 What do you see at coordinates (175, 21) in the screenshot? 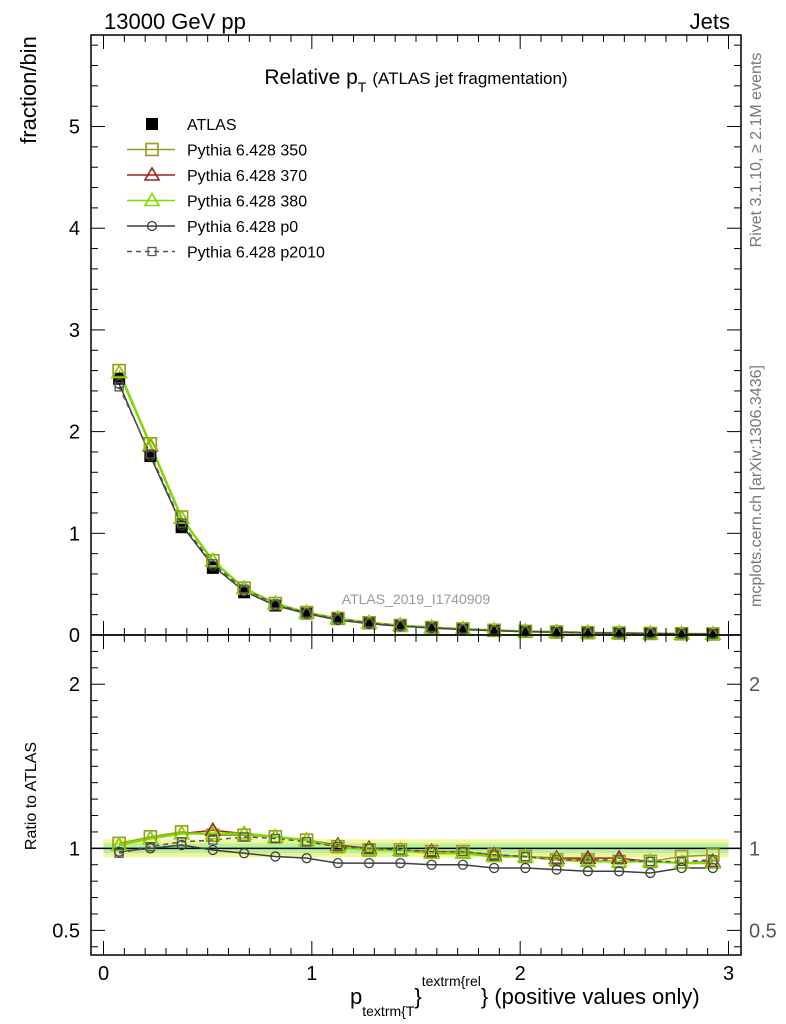
I see `energy-label: 13000 GeV pp` at bounding box center [175, 21].